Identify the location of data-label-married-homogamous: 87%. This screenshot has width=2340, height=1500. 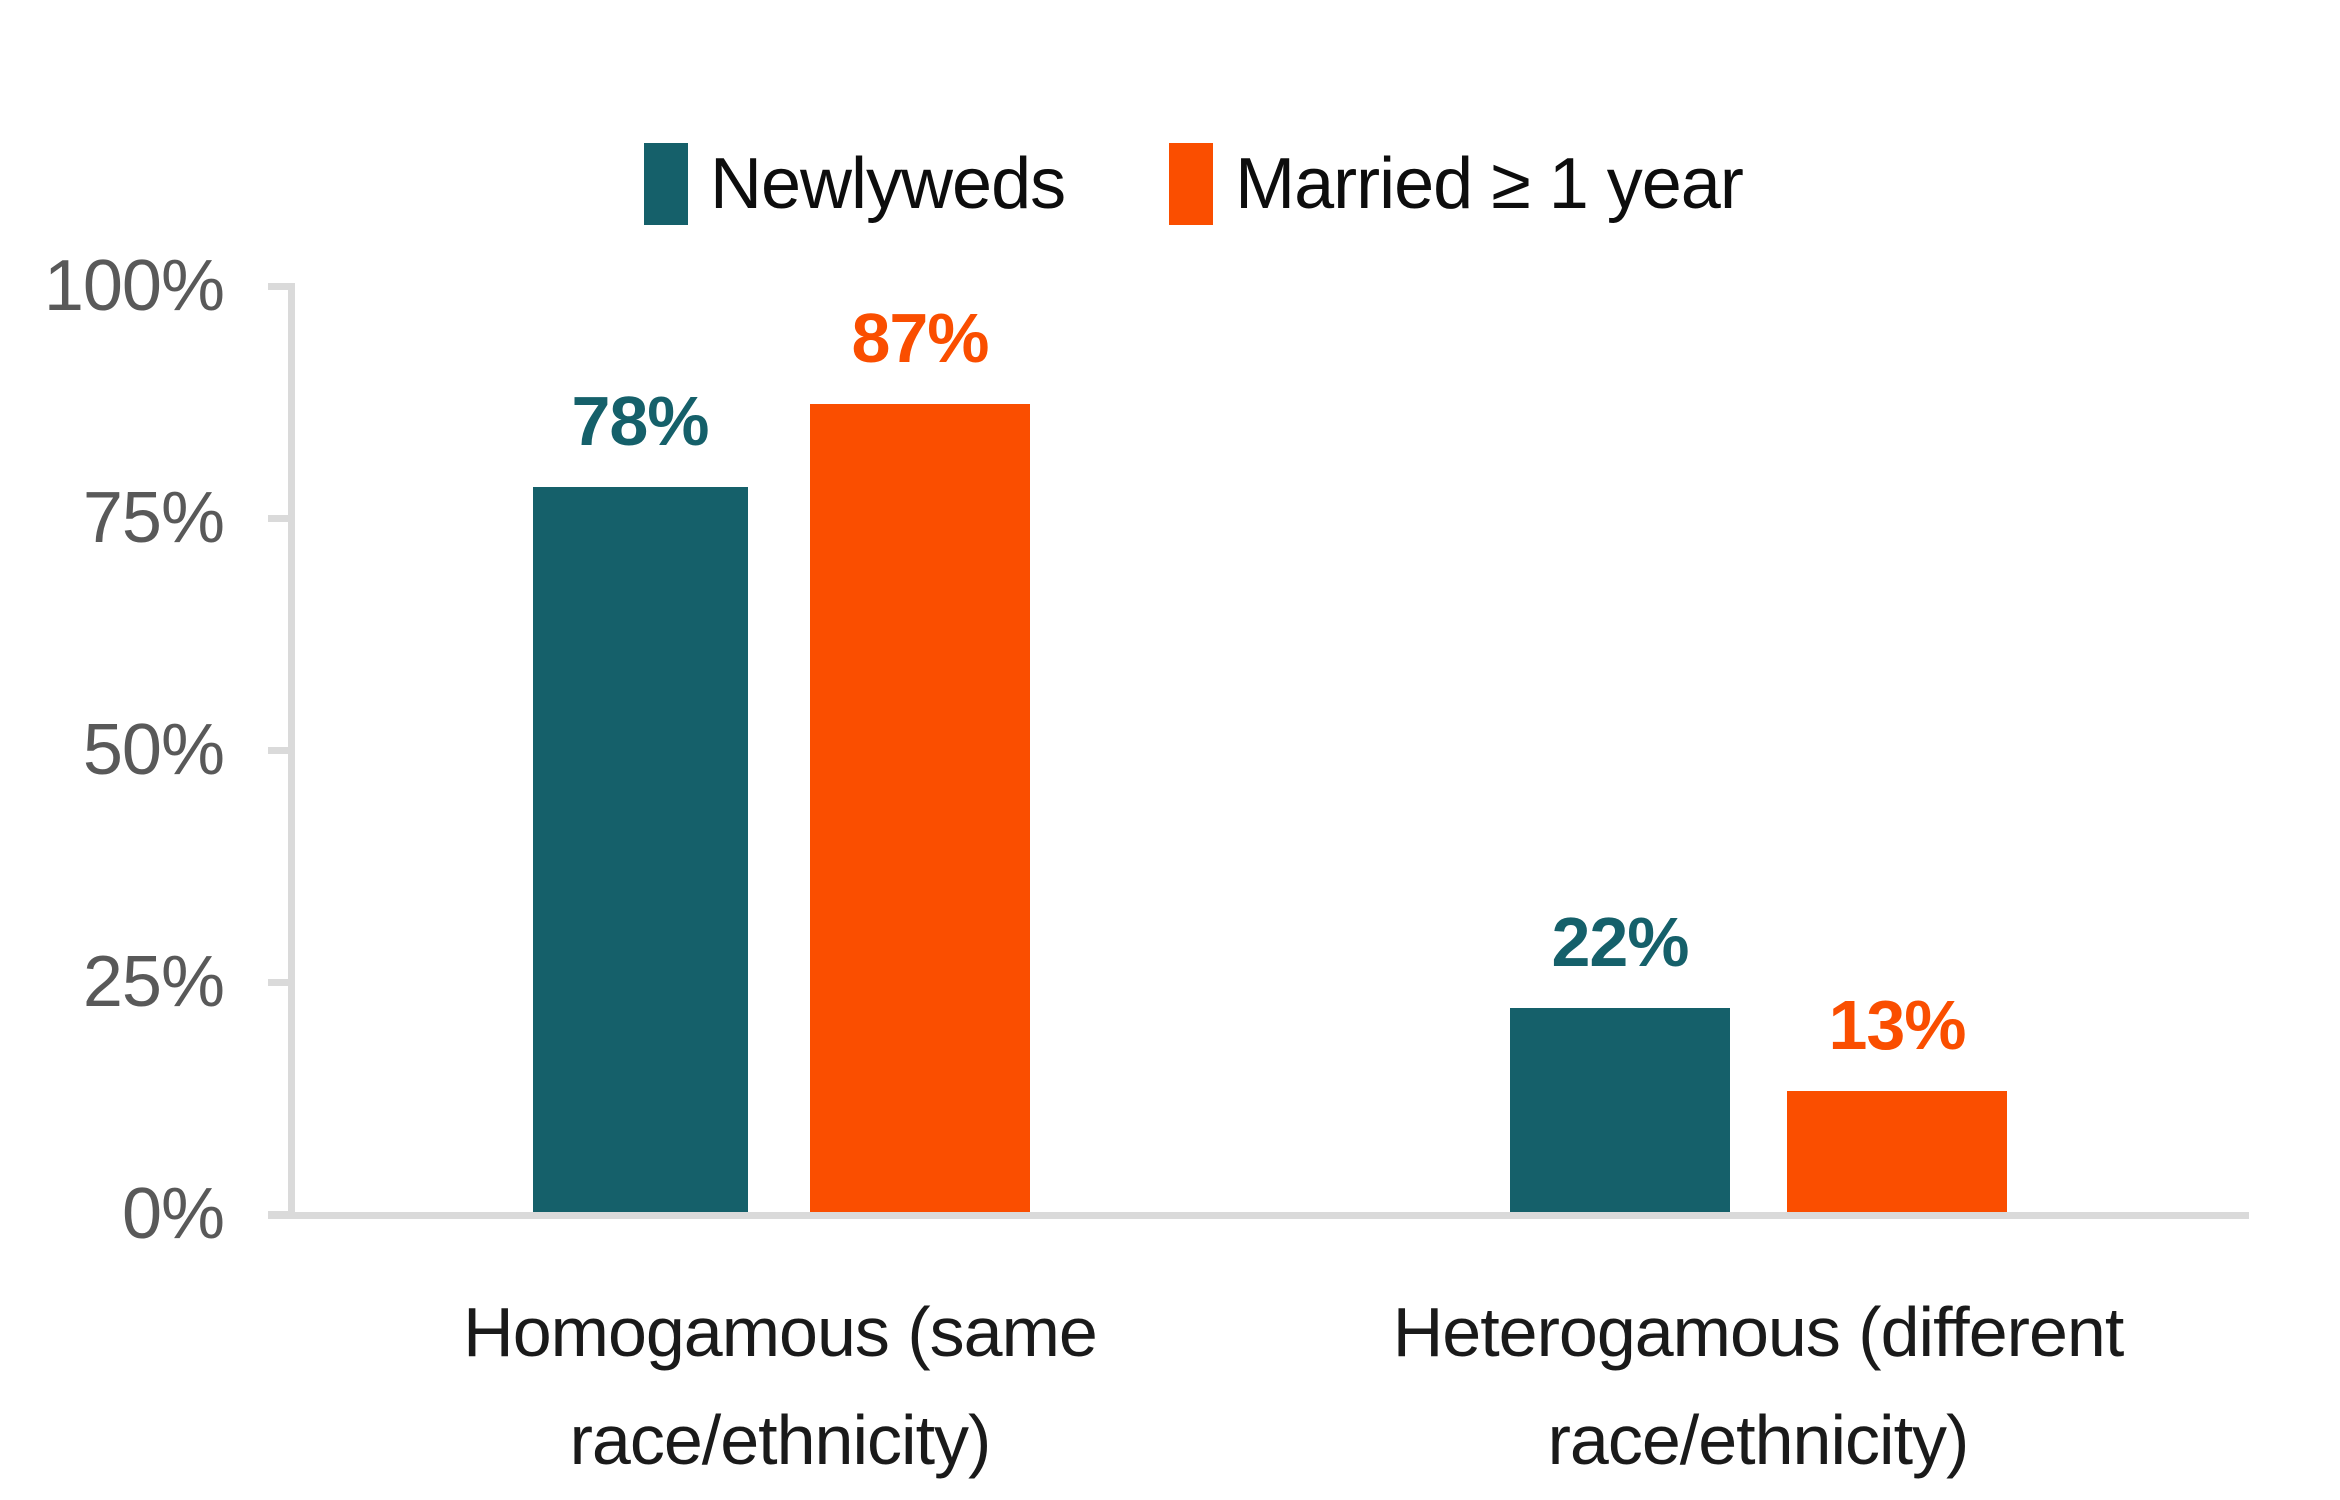
(920, 338).